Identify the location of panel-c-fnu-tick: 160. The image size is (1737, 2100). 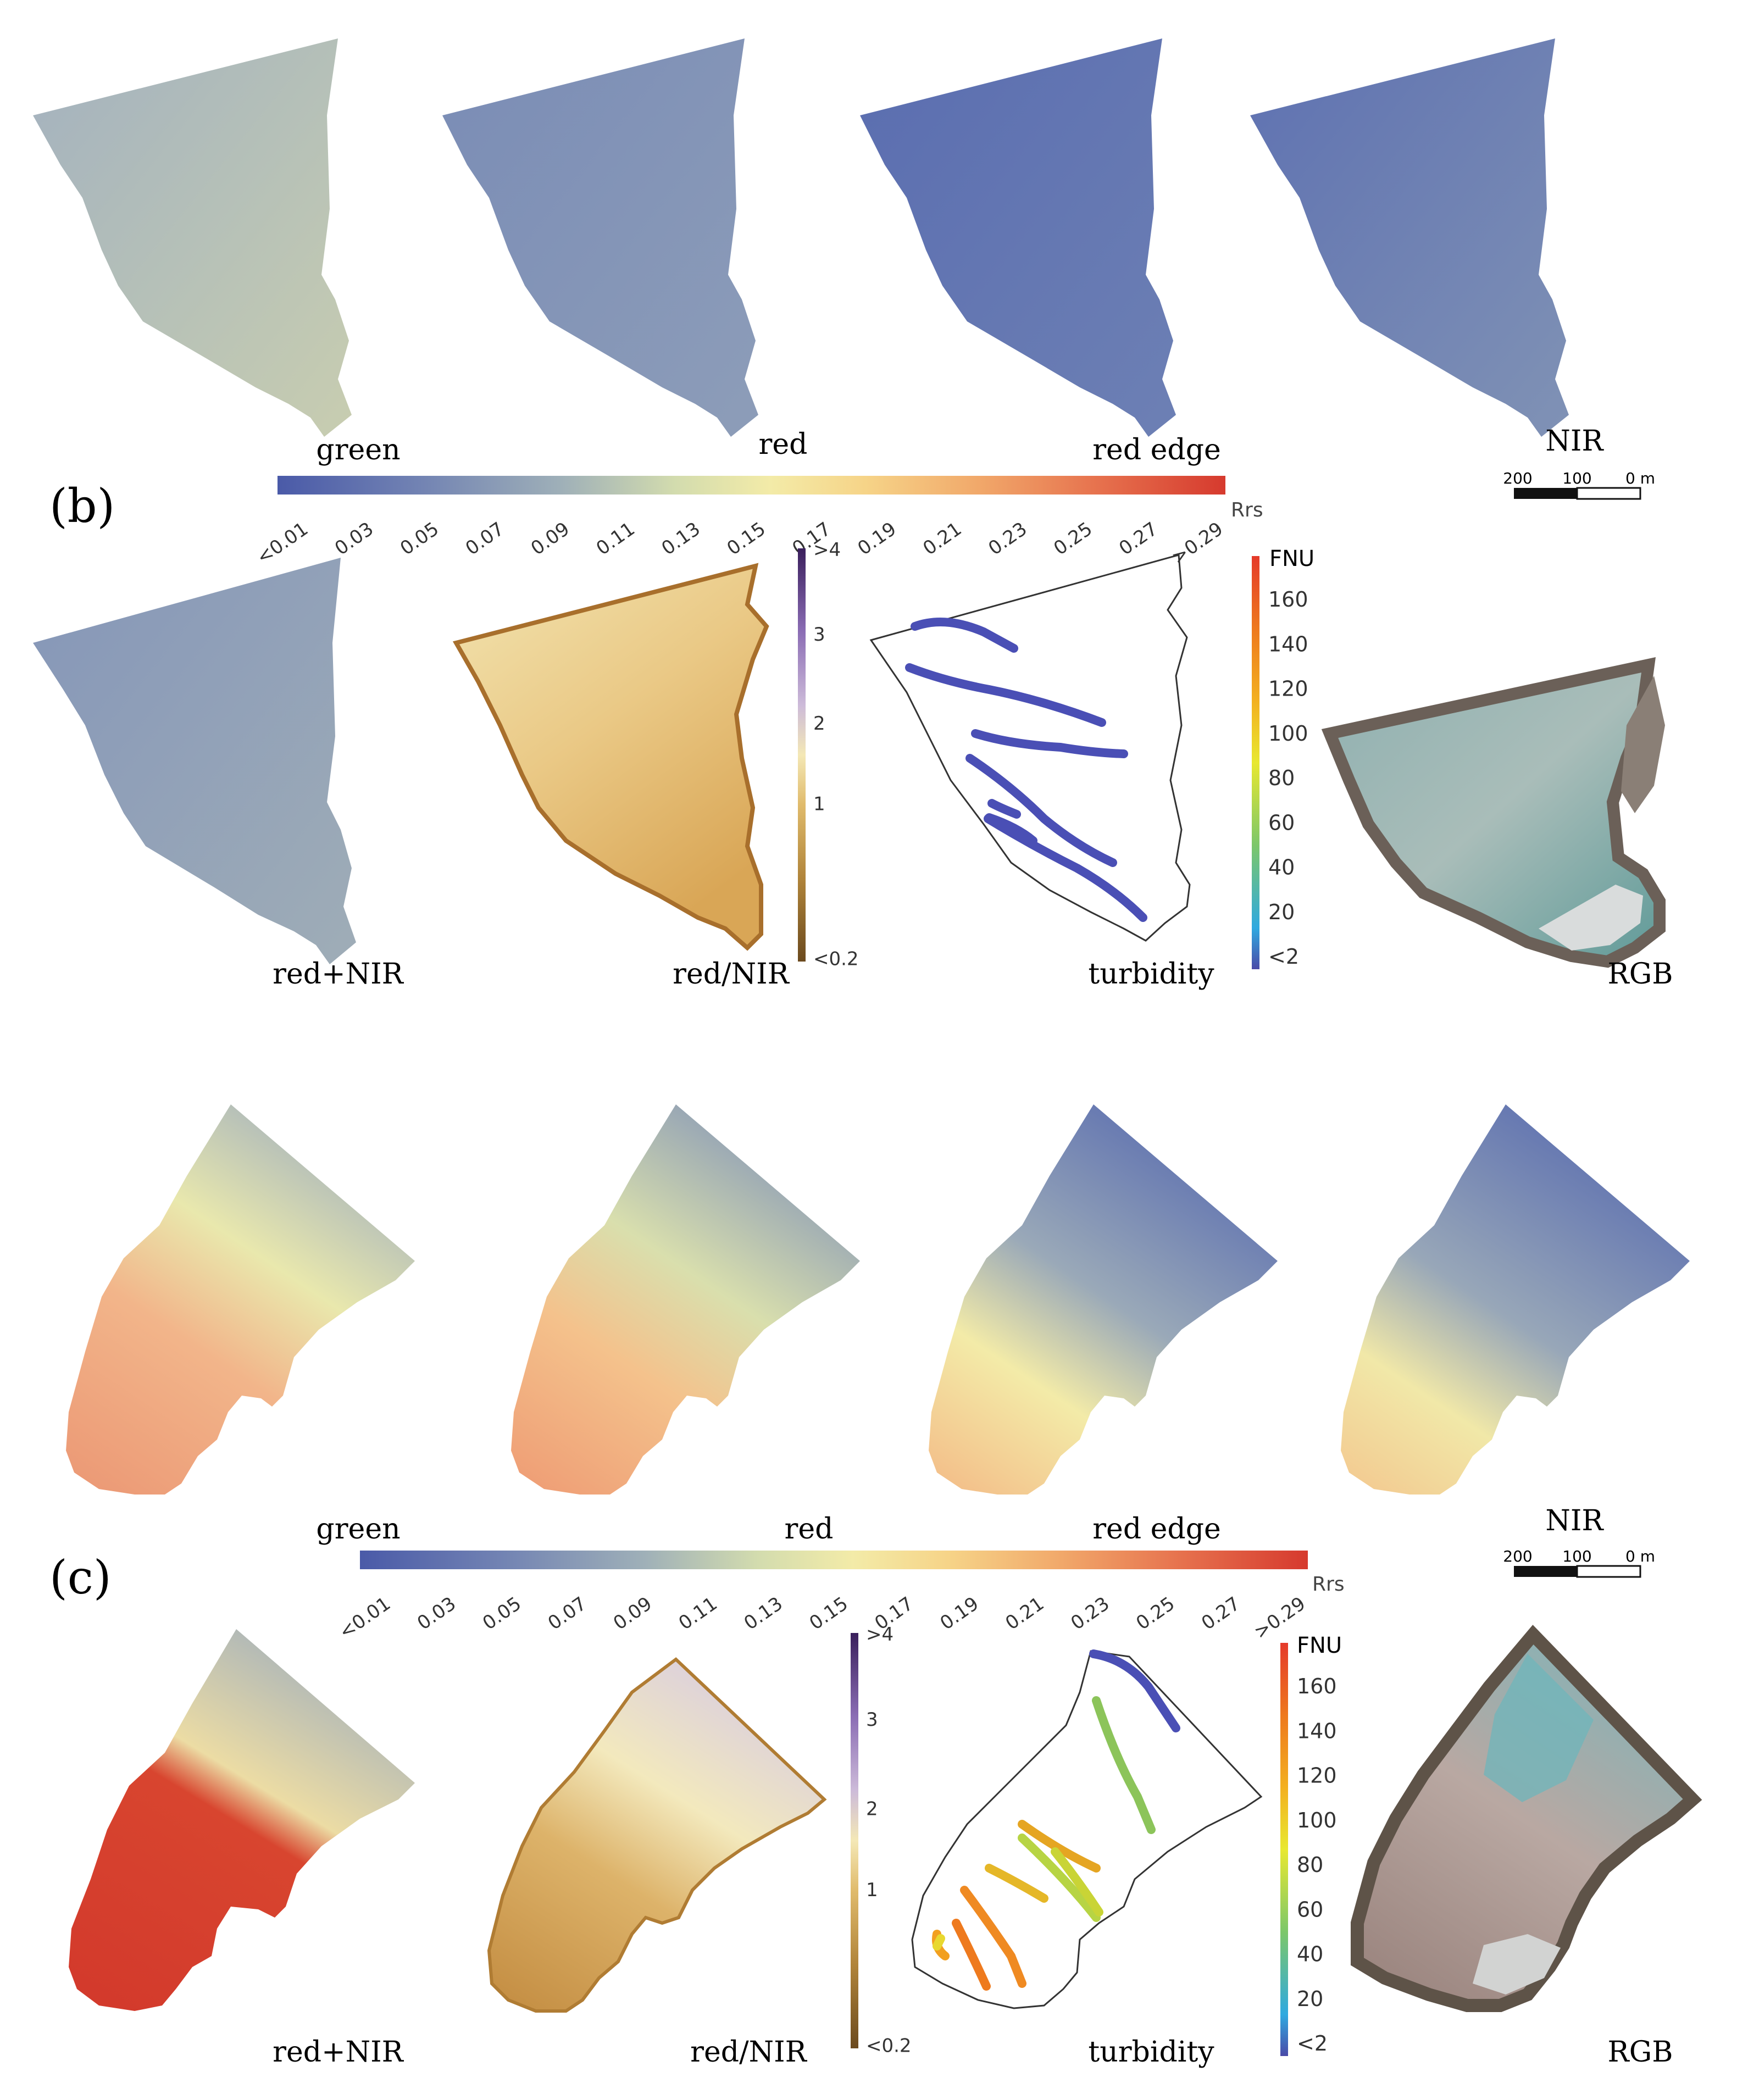
(1317, 1686).